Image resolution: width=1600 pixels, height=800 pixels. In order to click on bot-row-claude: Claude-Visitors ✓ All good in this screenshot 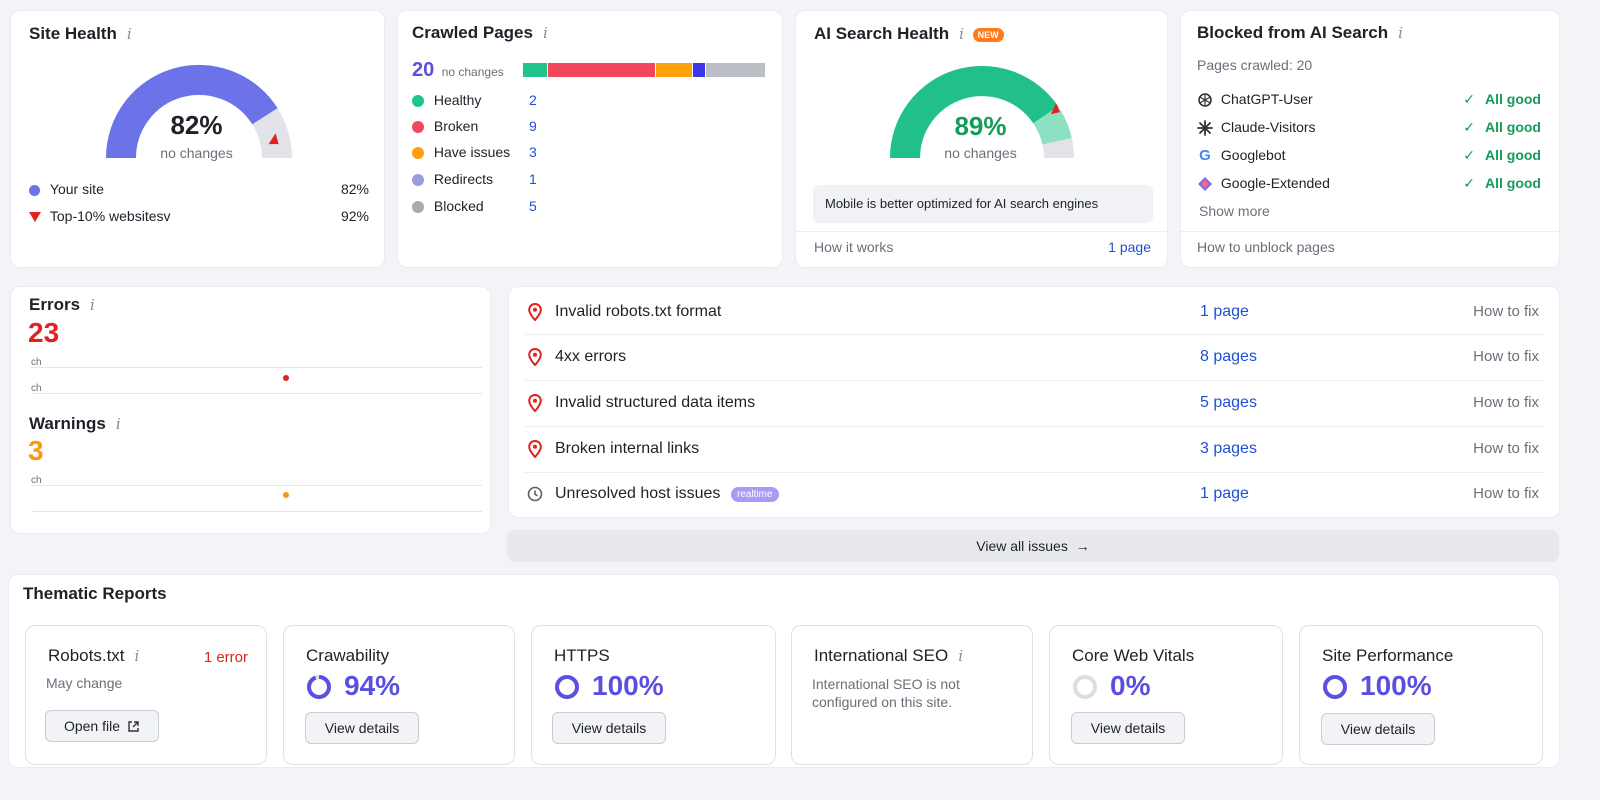, I will do `click(1372, 128)`.